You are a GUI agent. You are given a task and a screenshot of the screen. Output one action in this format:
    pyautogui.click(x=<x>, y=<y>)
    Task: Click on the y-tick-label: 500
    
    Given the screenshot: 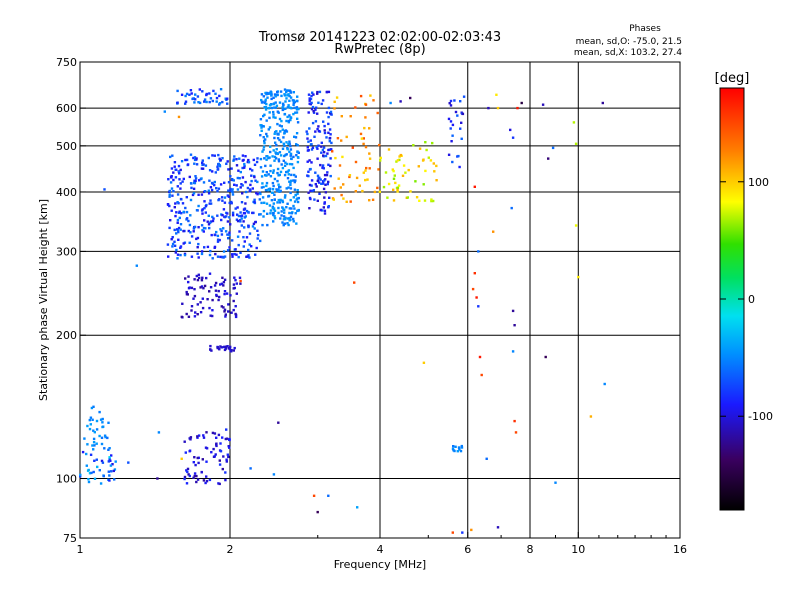 What is the action you would take?
    pyautogui.click(x=66, y=146)
    